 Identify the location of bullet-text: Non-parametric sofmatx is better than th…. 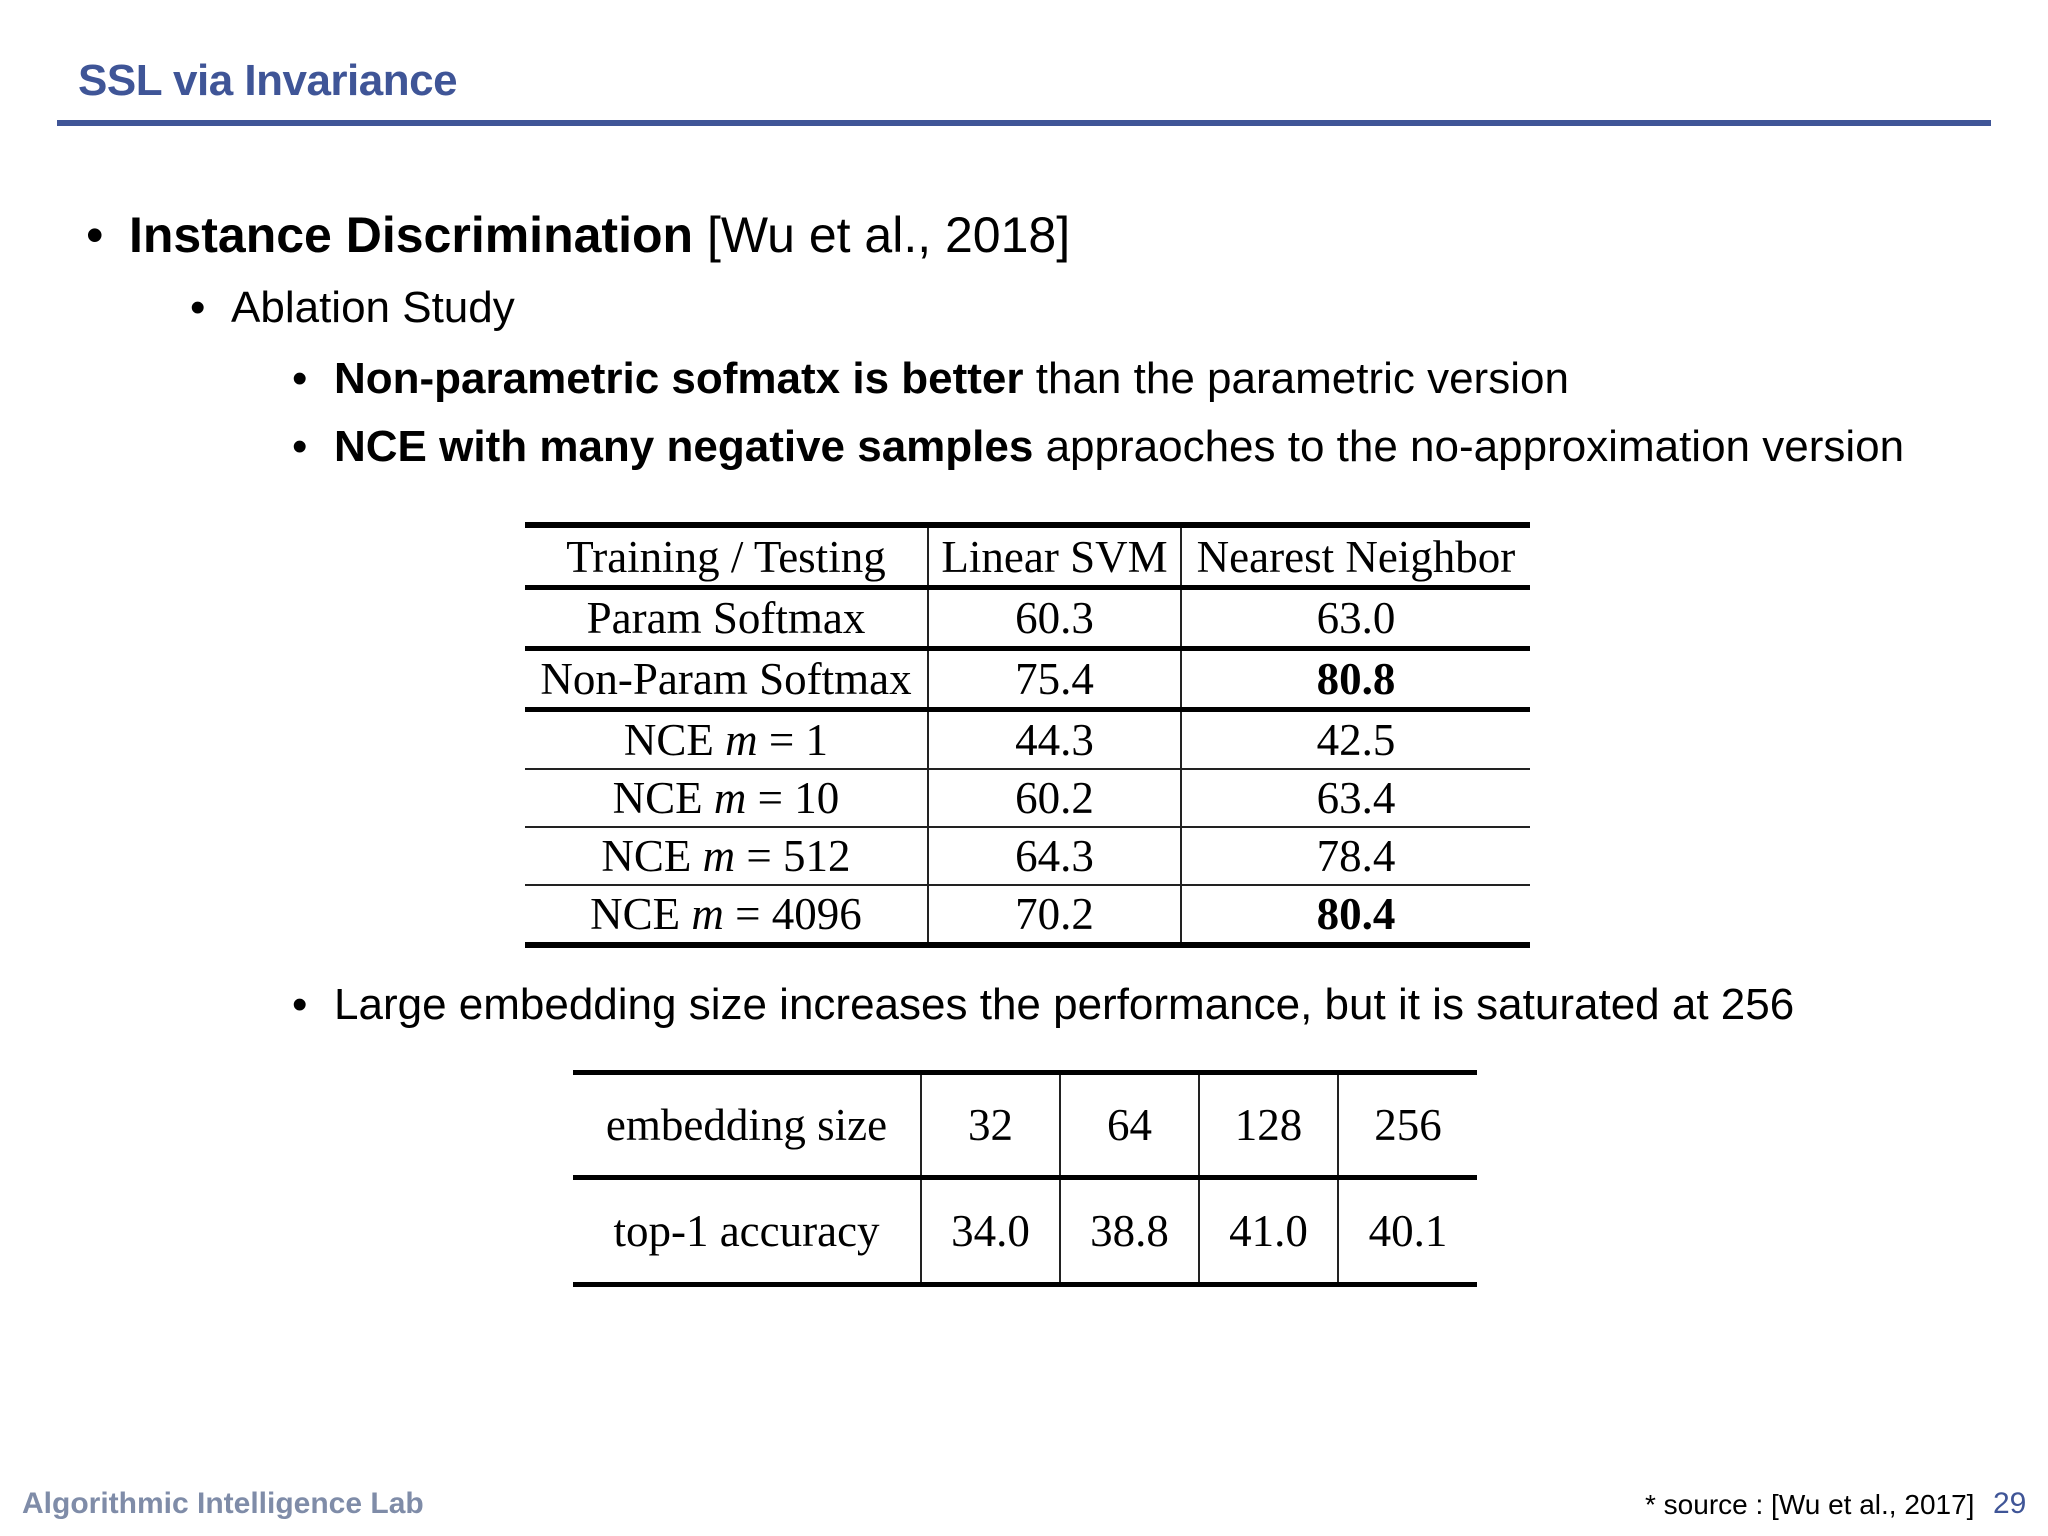
(951, 379).